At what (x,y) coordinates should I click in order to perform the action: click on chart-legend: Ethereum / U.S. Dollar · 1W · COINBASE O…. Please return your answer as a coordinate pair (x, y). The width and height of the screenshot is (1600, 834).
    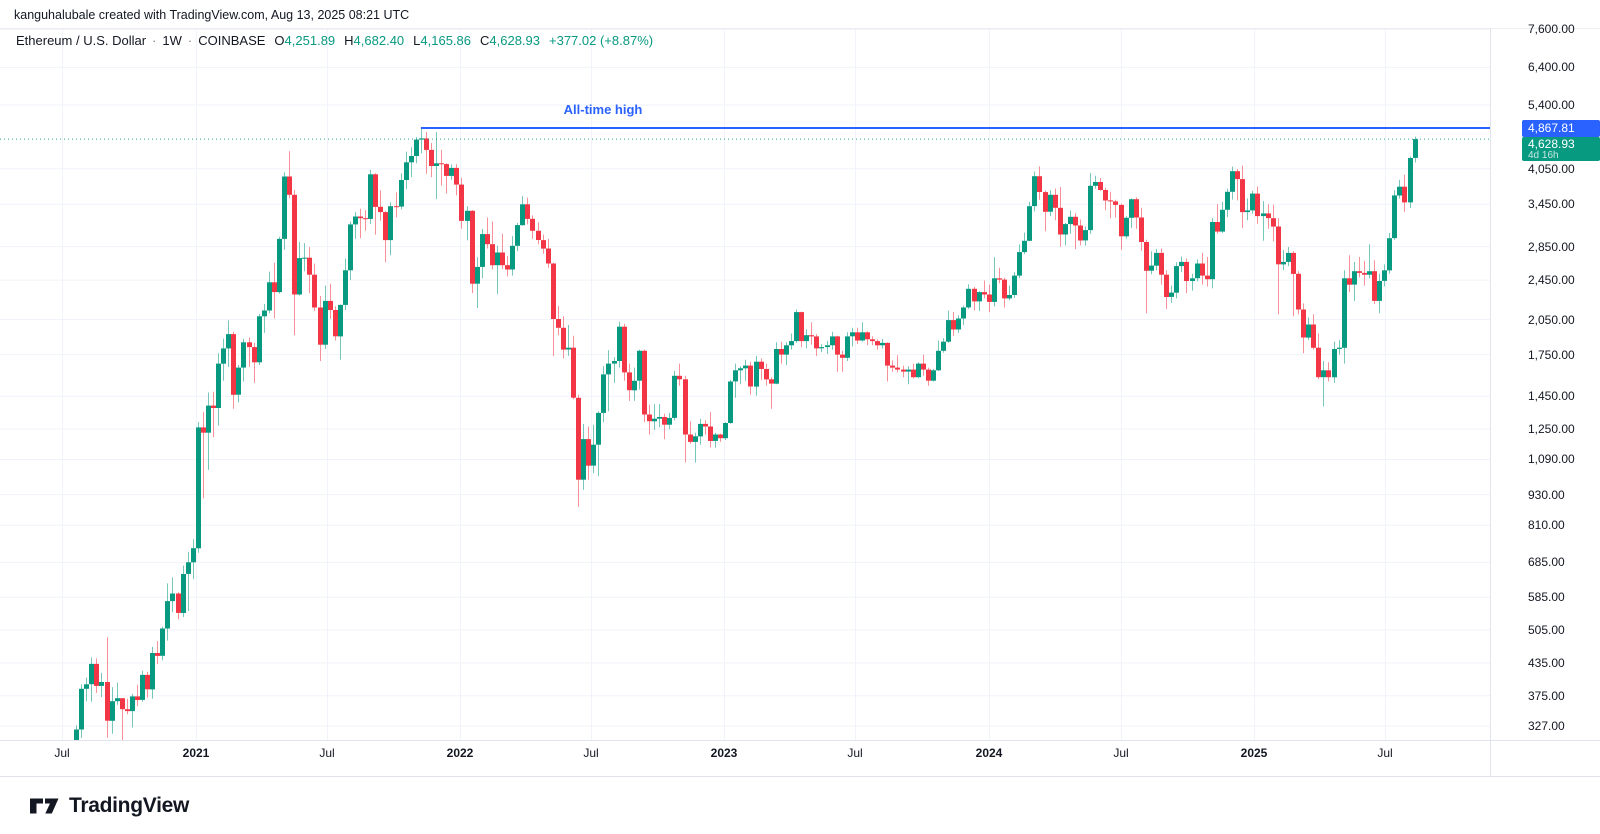
    Looking at the image, I should click on (334, 40).